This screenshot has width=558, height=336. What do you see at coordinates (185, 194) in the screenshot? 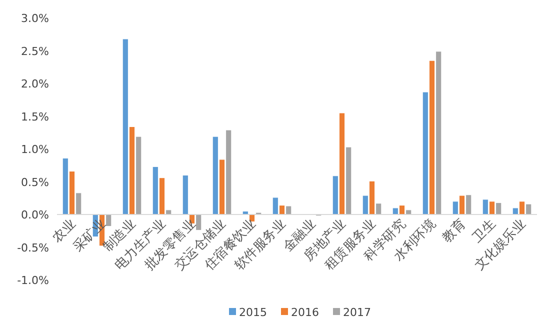
I see `bar` at bounding box center [185, 194].